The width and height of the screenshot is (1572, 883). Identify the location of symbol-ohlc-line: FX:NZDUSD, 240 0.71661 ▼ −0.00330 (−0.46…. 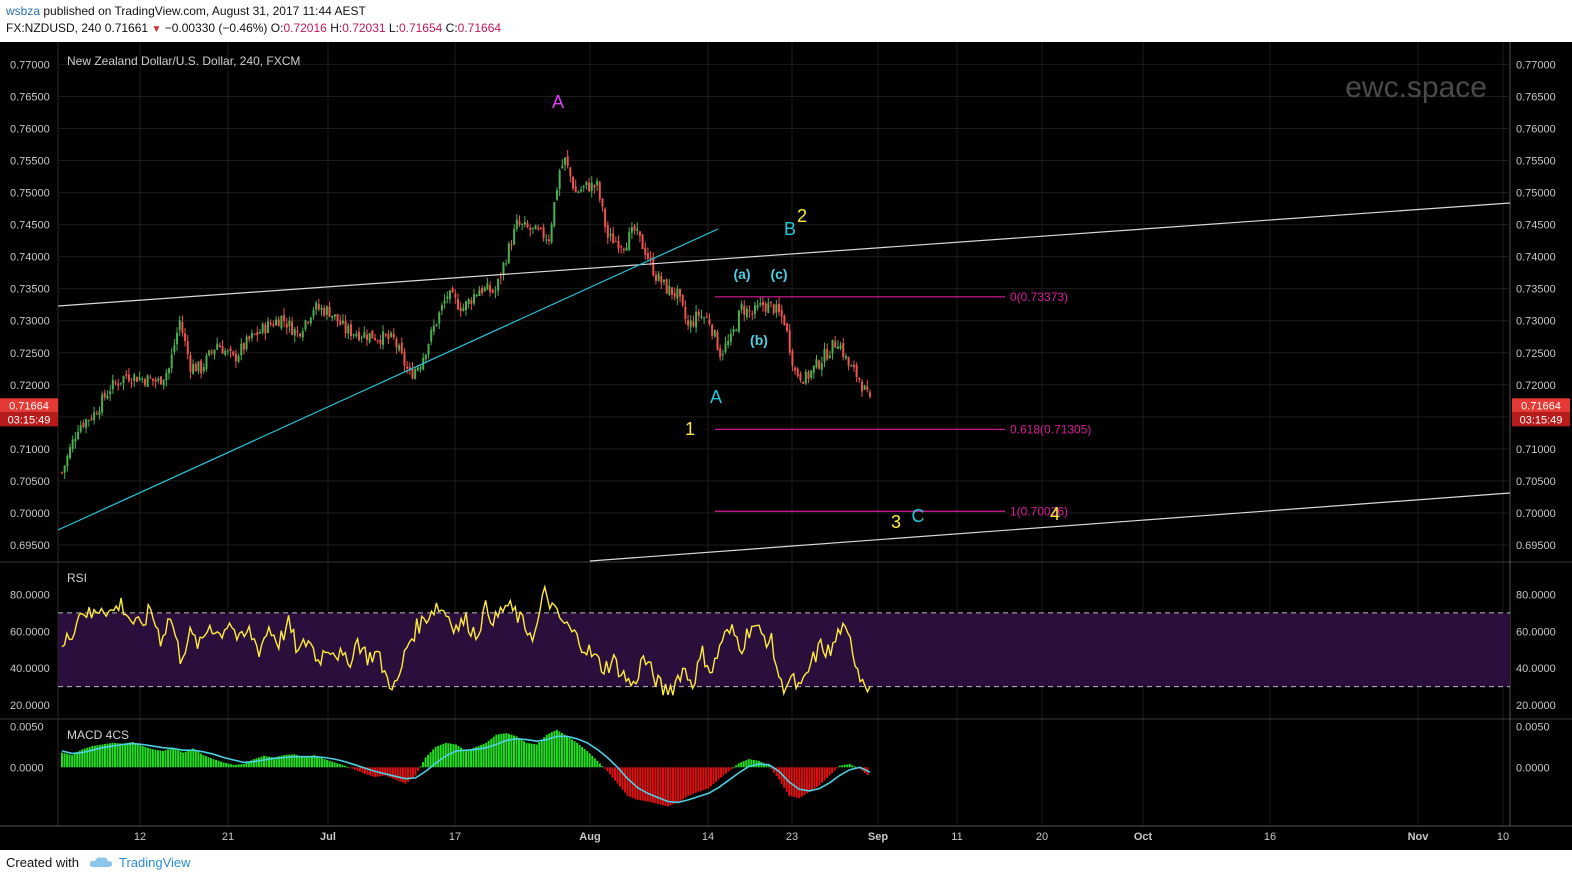
(253, 29).